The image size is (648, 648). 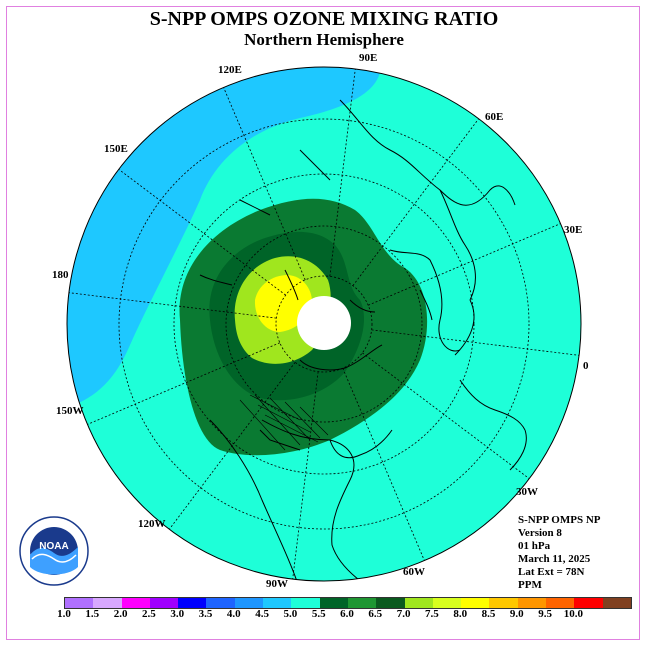 What do you see at coordinates (120, 614) in the screenshot?
I see `colorbar-tick-label: 2.0` at bounding box center [120, 614].